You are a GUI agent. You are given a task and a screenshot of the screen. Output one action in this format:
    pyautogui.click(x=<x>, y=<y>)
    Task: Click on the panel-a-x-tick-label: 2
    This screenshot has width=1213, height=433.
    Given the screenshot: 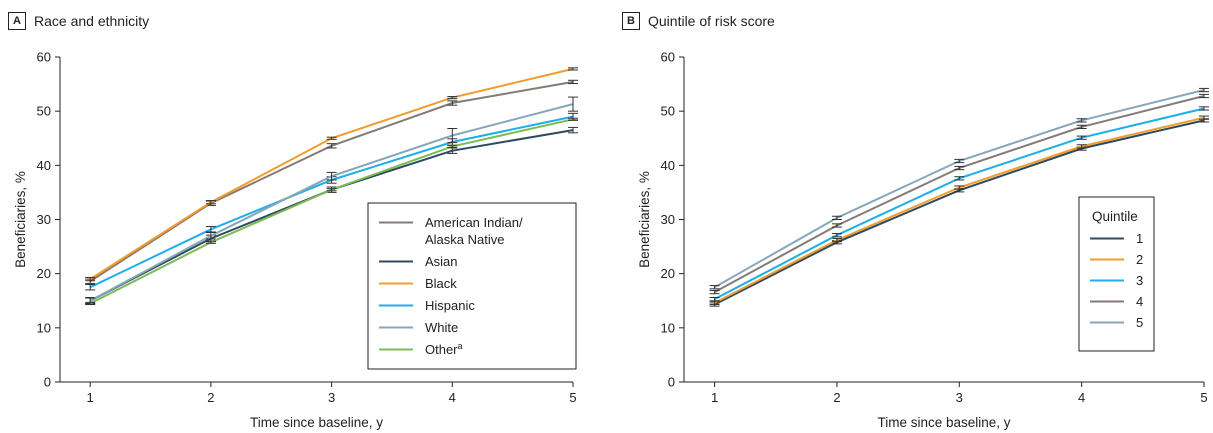 What is the action you would take?
    pyautogui.click(x=210, y=397)
    